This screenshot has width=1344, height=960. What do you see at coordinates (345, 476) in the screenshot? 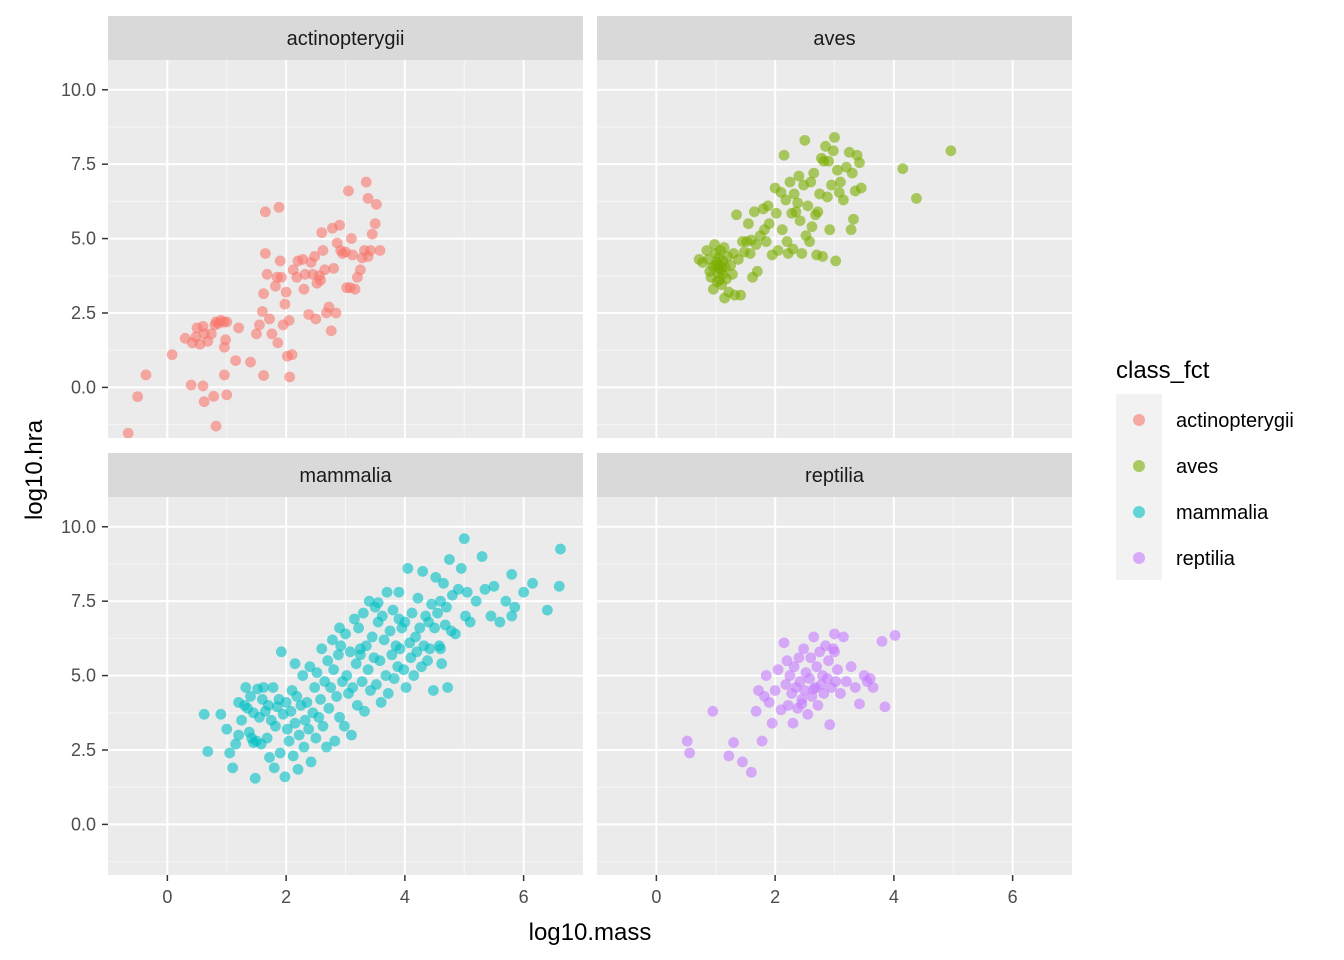
I see `facet-strip-label-mammalia: mammalia` at bounding box center [345, 476].